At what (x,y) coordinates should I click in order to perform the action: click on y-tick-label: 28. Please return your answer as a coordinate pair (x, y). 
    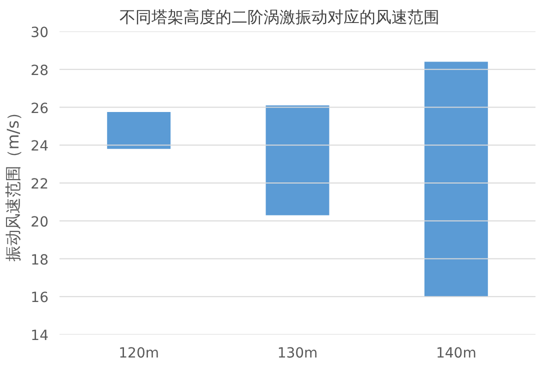
    Looking at the image, I should click on (39, 70).